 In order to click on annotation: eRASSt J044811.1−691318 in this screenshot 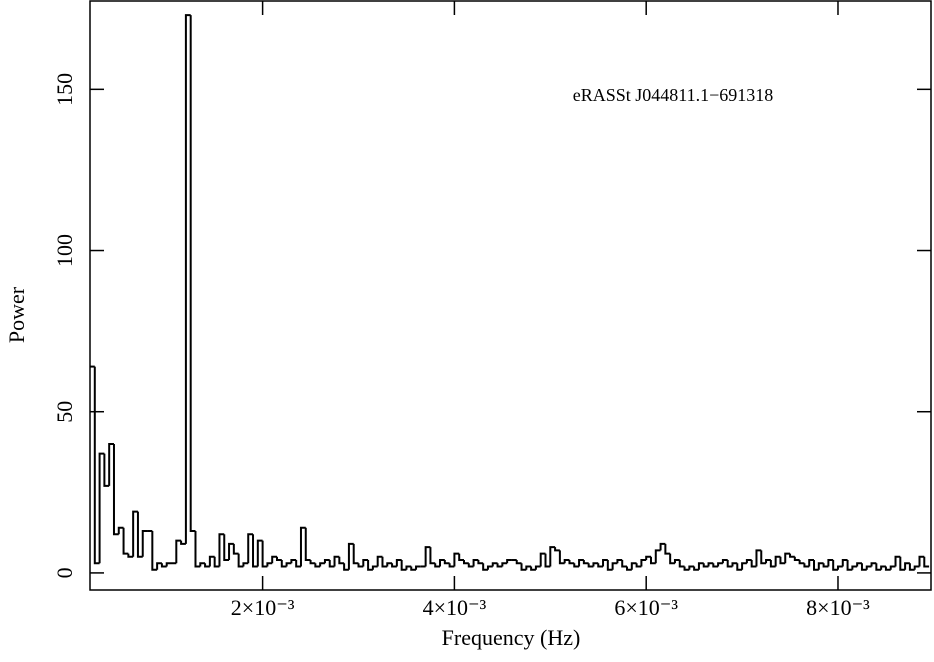, I will do `click(673, 95)`.